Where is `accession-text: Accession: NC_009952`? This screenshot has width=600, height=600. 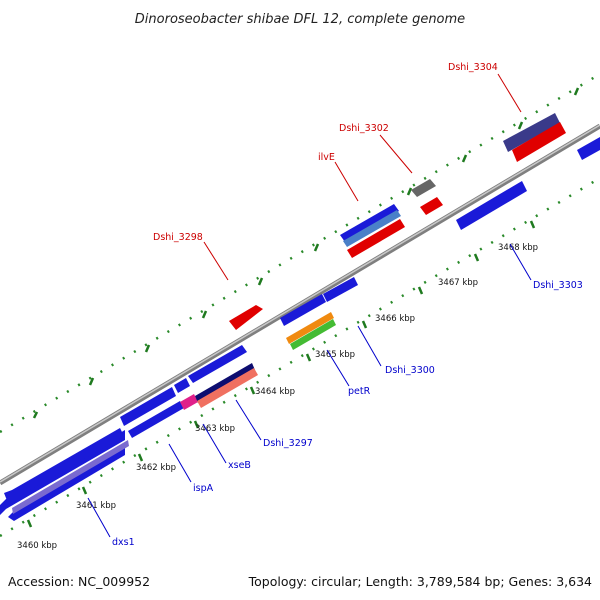 accession-text: Accession: NC_009952 is located at coordinates (79, 581).